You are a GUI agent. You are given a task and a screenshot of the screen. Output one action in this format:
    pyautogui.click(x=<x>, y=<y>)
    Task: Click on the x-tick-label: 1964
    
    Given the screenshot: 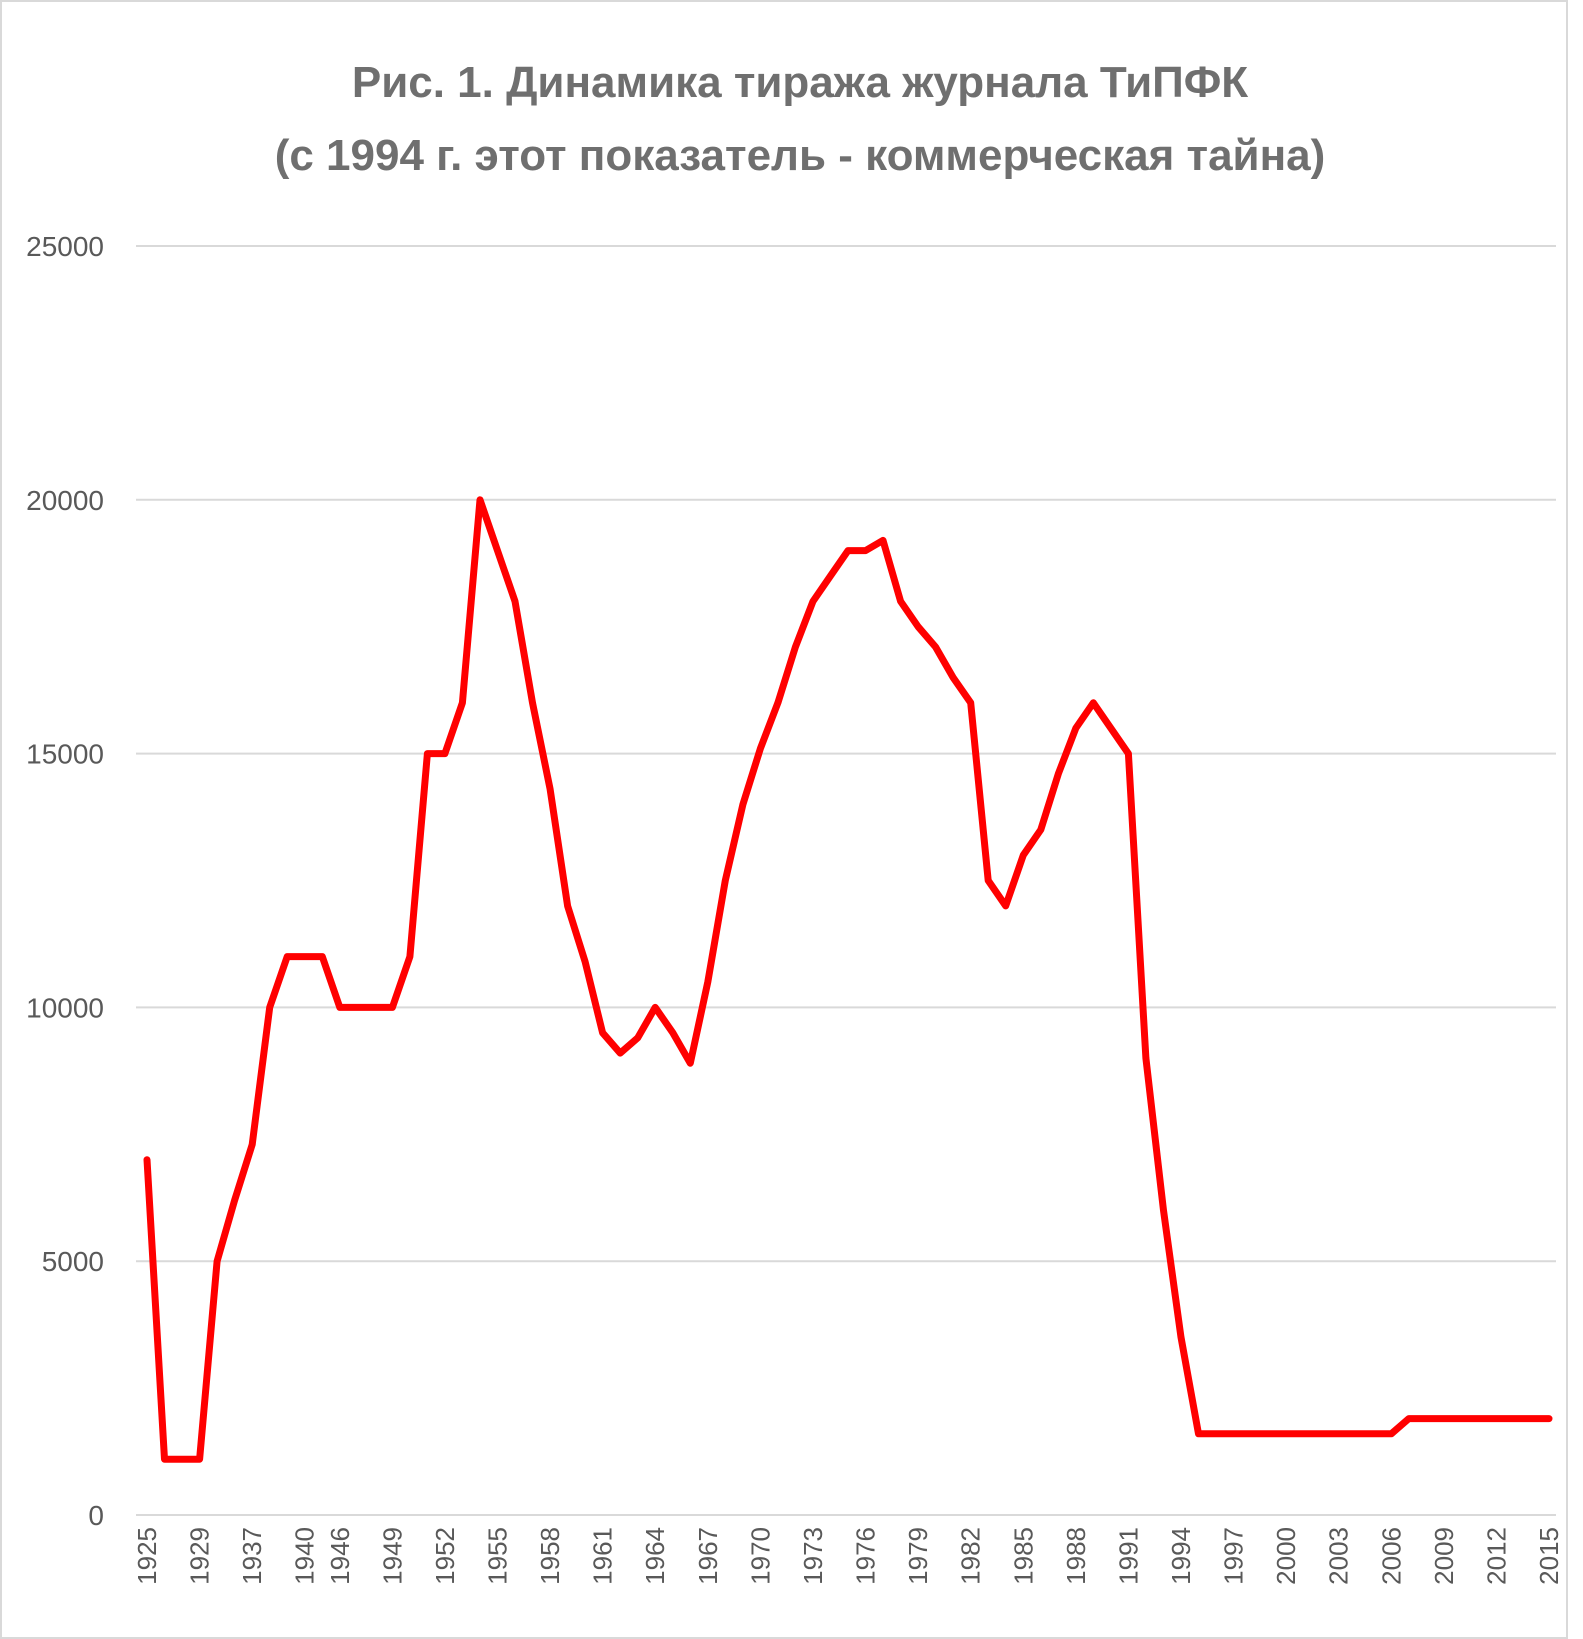 What is the action you would take?
    pyautogui.click(x=655, y=1556)
    